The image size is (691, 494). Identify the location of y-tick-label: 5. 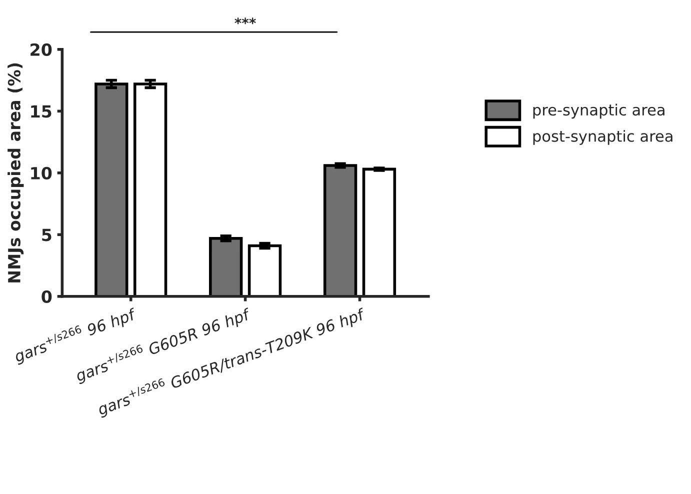
(47, 235).